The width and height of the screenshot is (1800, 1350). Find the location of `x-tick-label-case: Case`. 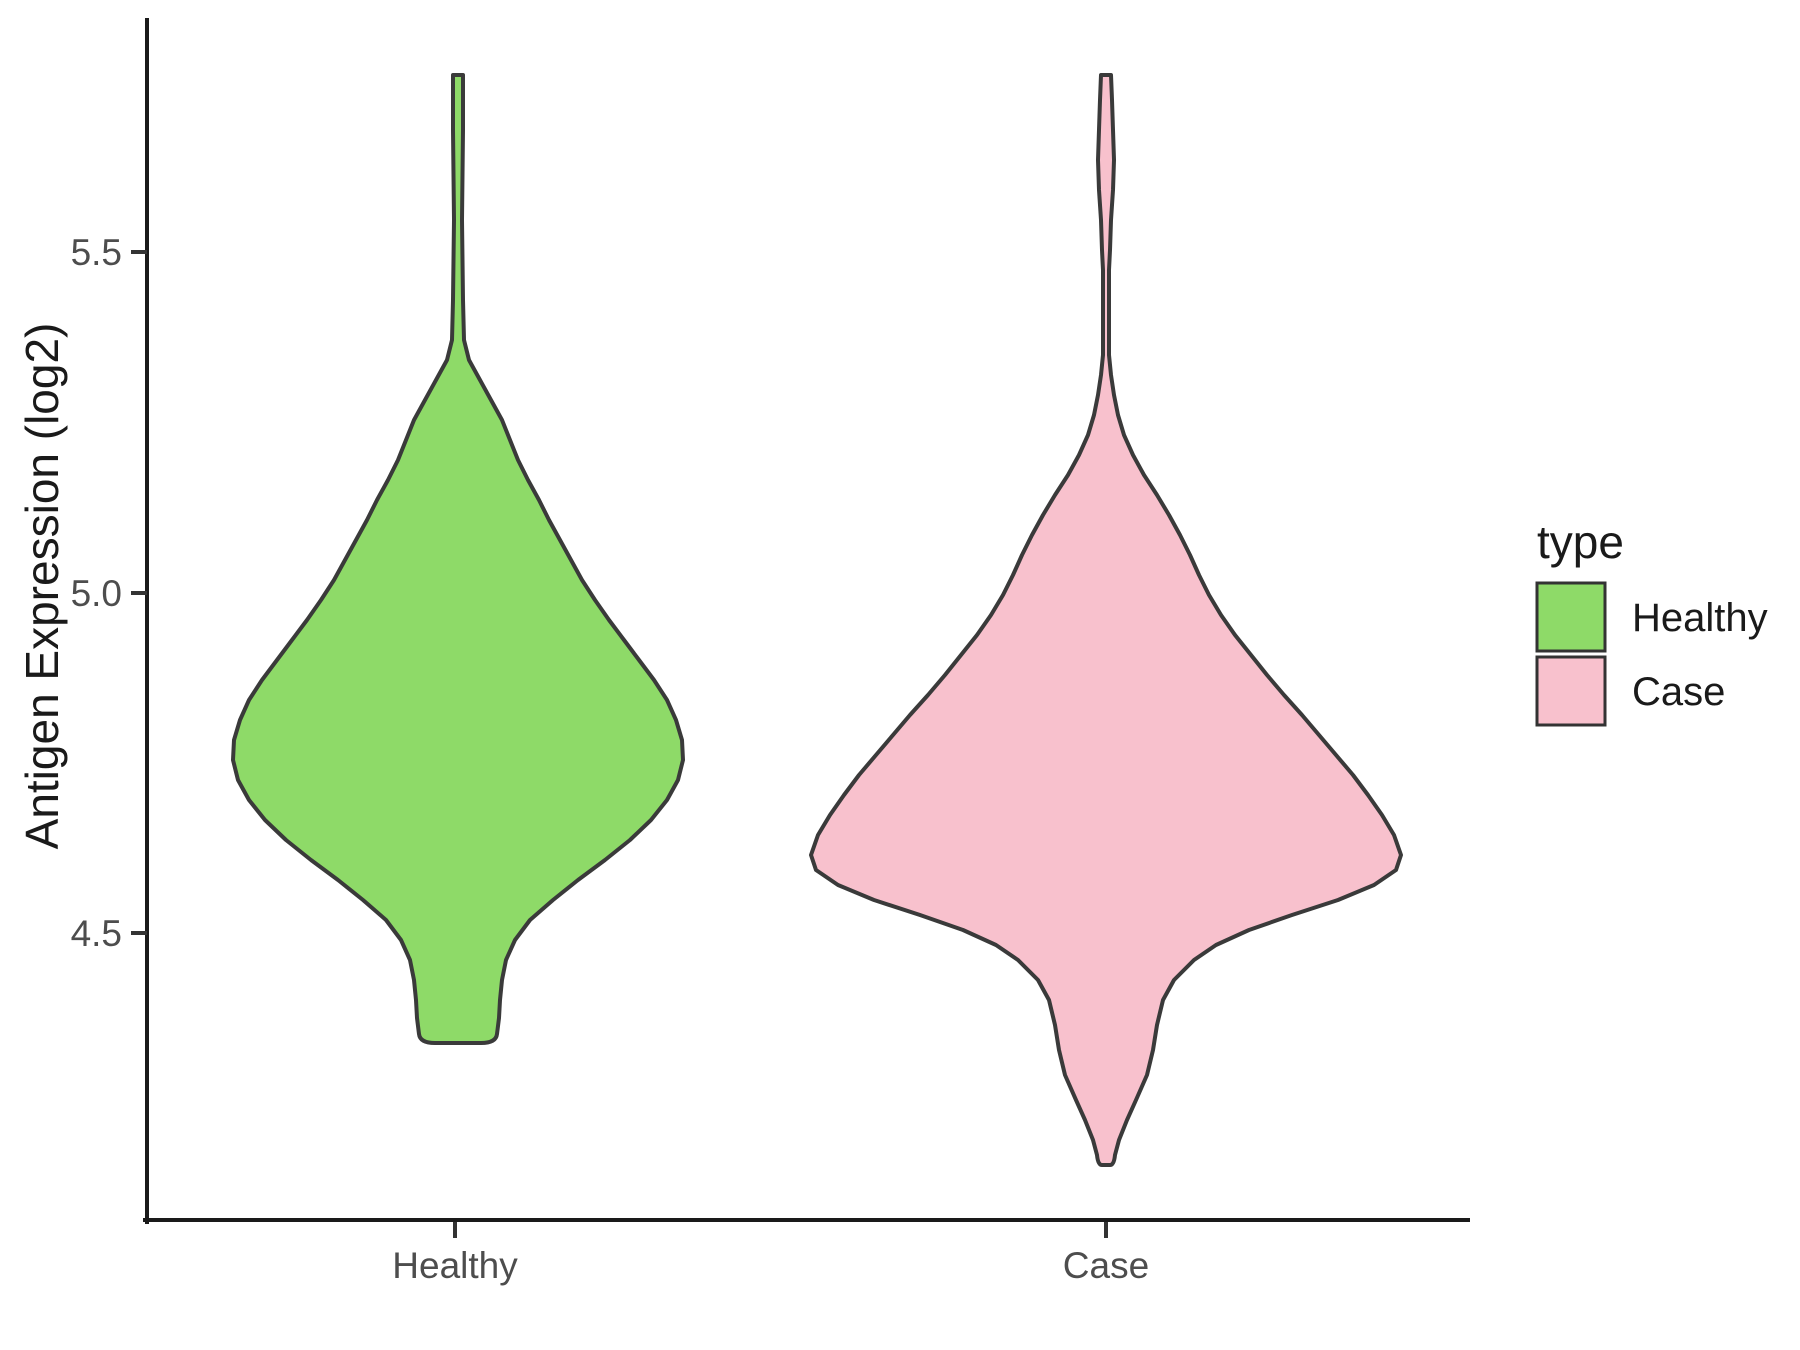

x-tick-label-case: Case is located at coordinates (1106, 1265).